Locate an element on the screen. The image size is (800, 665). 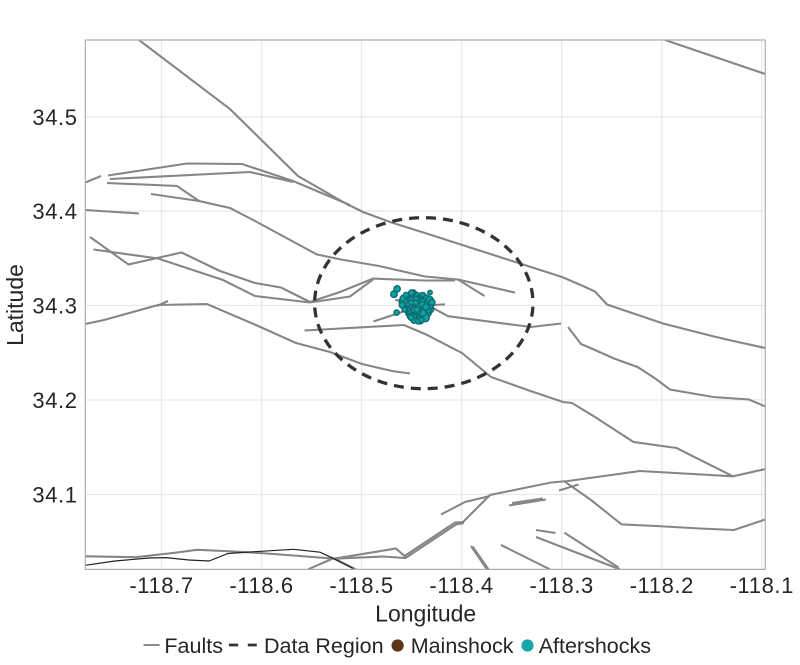
svg-text: 34.1 is located at coordinates (54, 494).